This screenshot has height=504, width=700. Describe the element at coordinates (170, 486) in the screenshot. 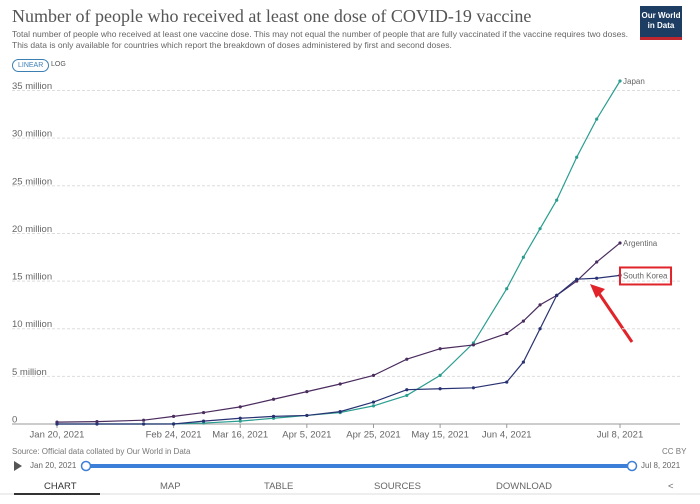

I see `tab: MAP` at that location.